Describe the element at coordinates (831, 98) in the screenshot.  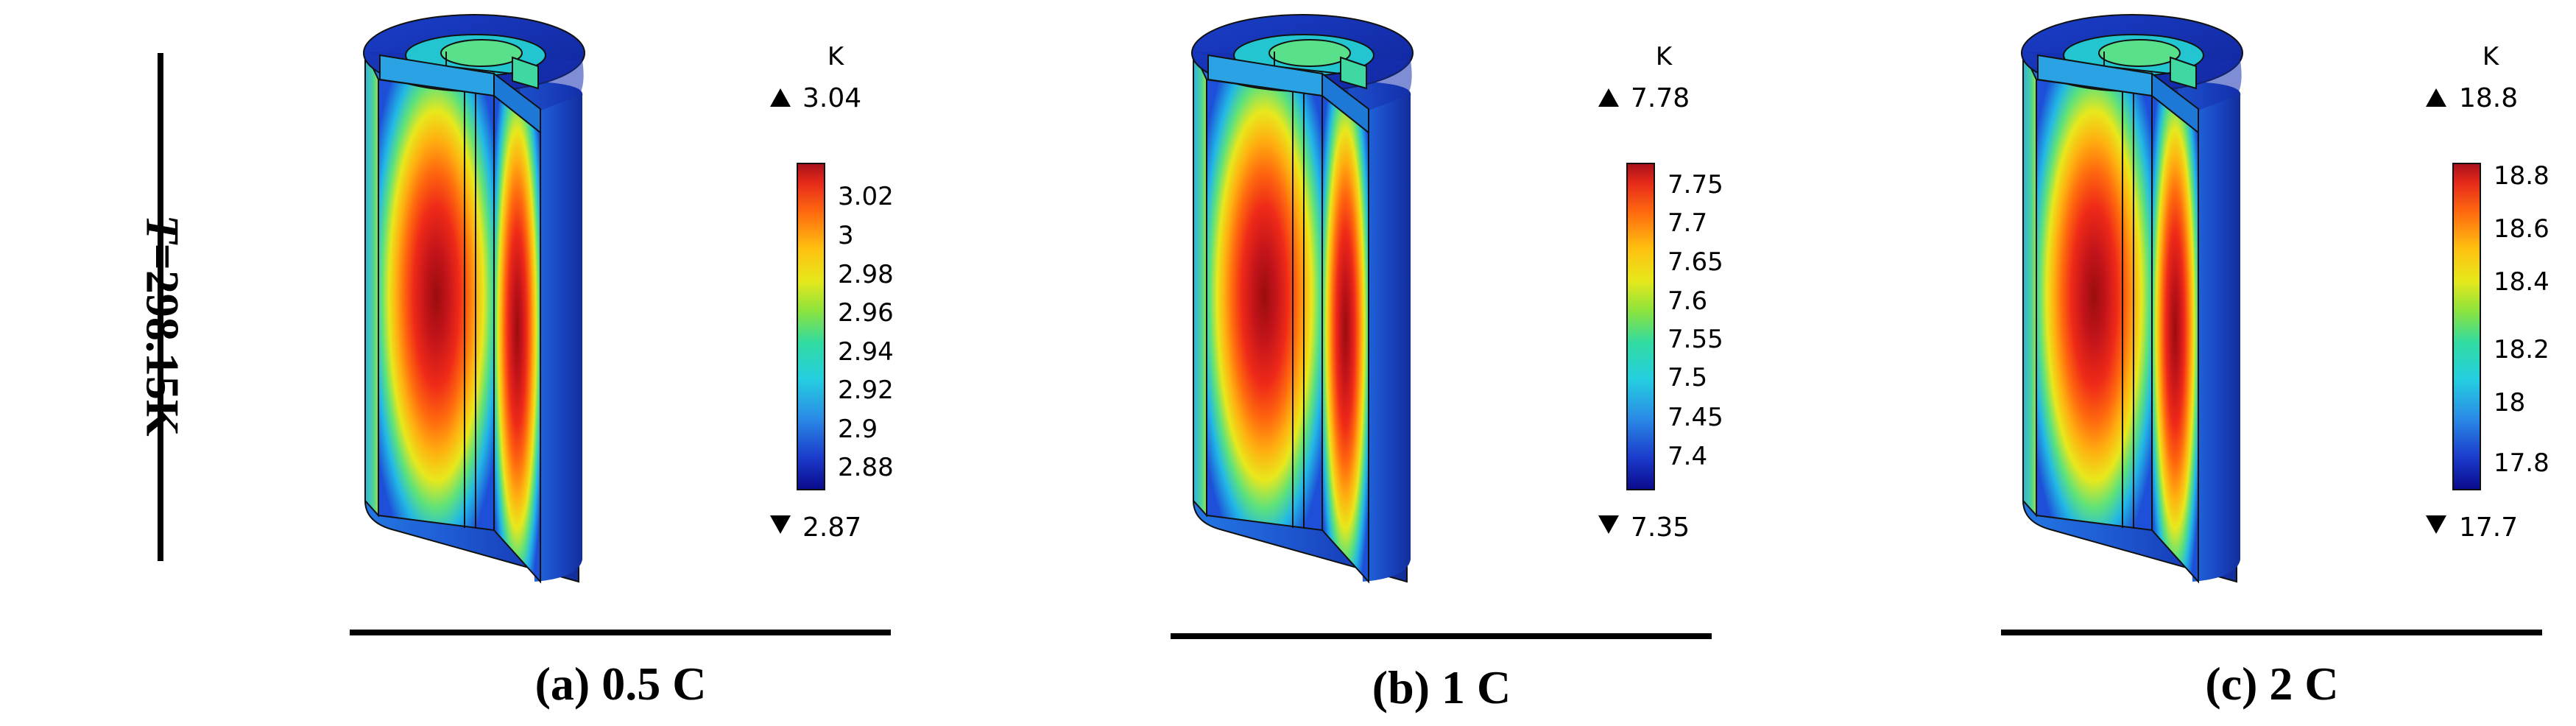
I see `legend-max-a: 3.04` at that location.